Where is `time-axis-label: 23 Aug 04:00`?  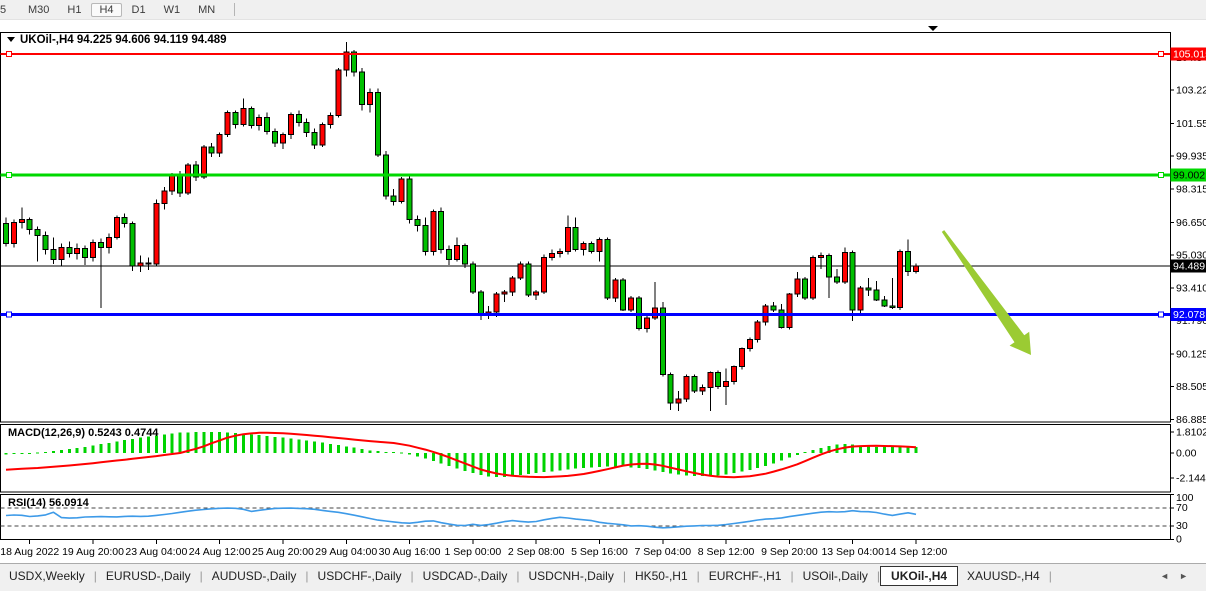 time-axis-label: 23 Aug 04:00 is located at coordinates (156, 552).